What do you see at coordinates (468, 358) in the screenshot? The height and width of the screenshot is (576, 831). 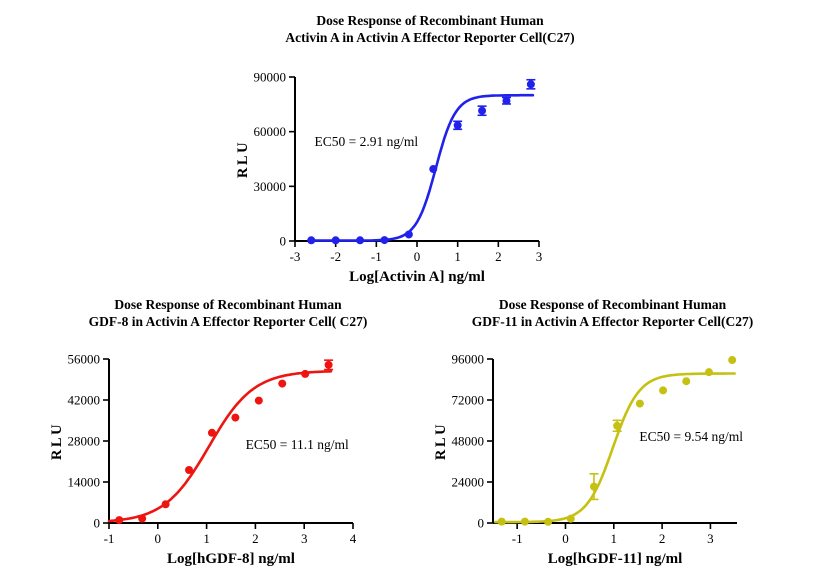 I see `y-tick-label: 96000` at bounding box center [468, 358].